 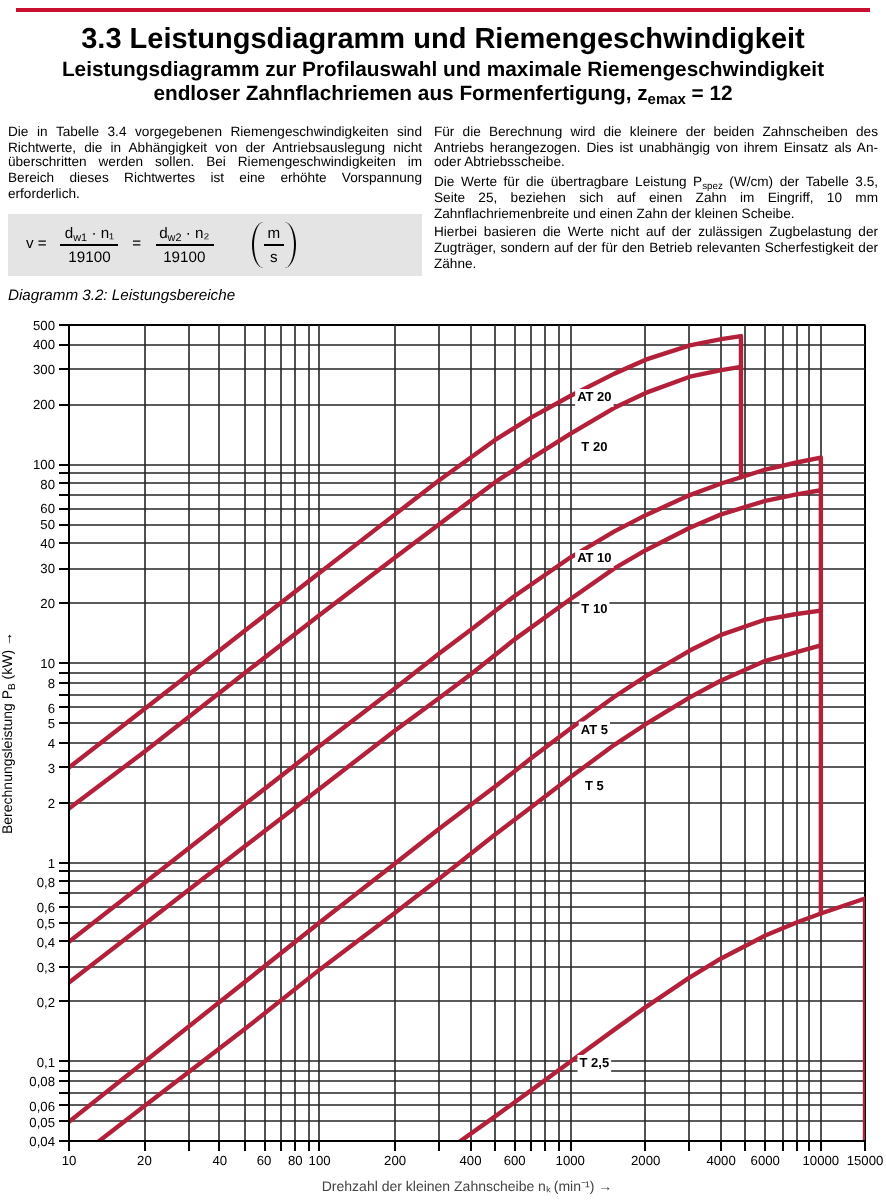 I want to click on chart-subtitle: Leistungsdiagramm zur Profilauswahl und maximale Riemengeschwindigkeit endloser Zahnflachriemen aus Formenfertigung, z$_{emax}$ = 12, so click(x=443, y=84).